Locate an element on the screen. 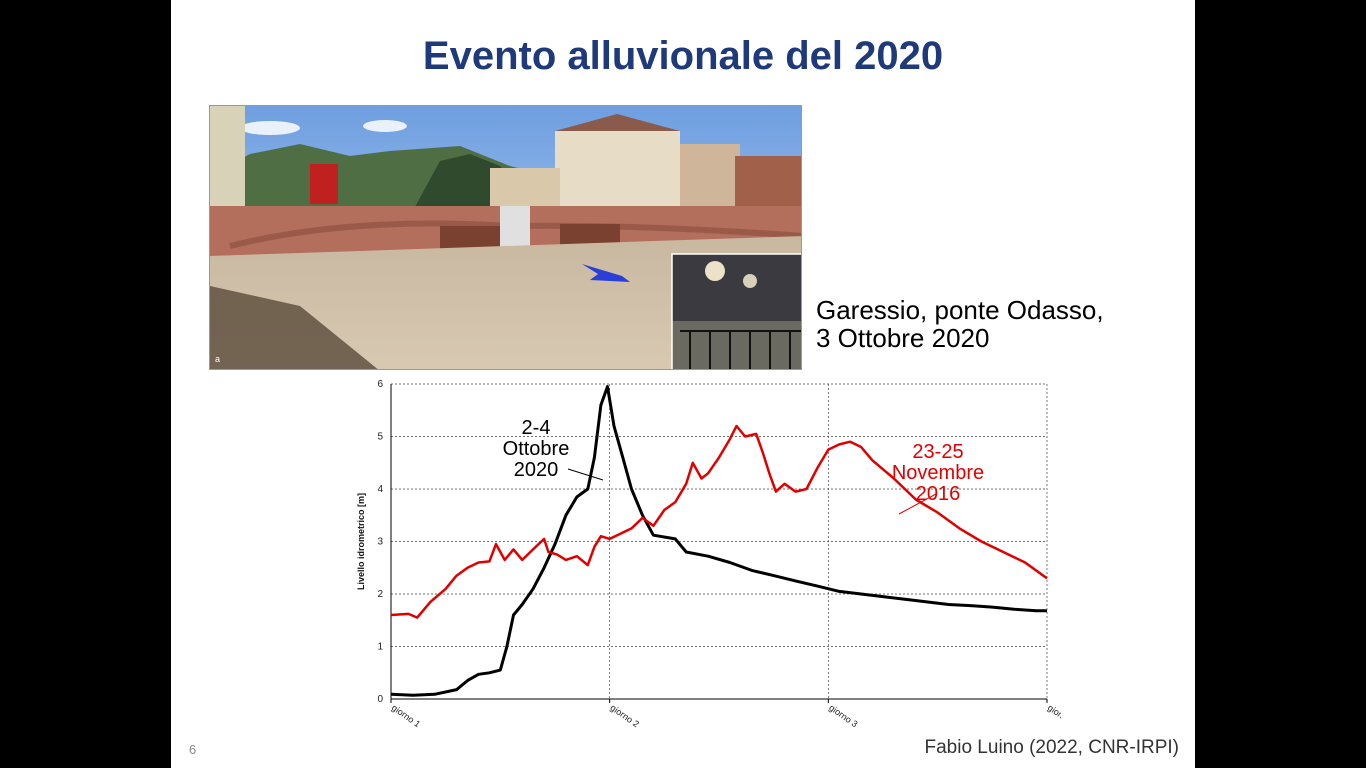 The image size is (1366, 768). photo-label: a is located at coordinates (217, 359).